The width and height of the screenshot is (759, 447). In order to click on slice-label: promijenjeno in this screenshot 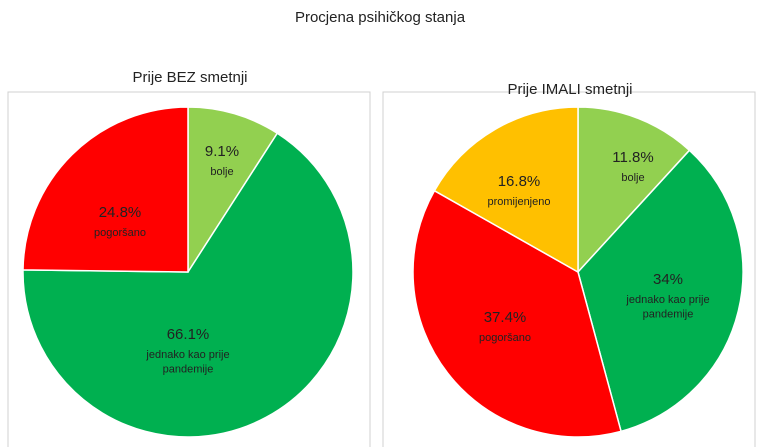, I will do `click(519, 202)`.